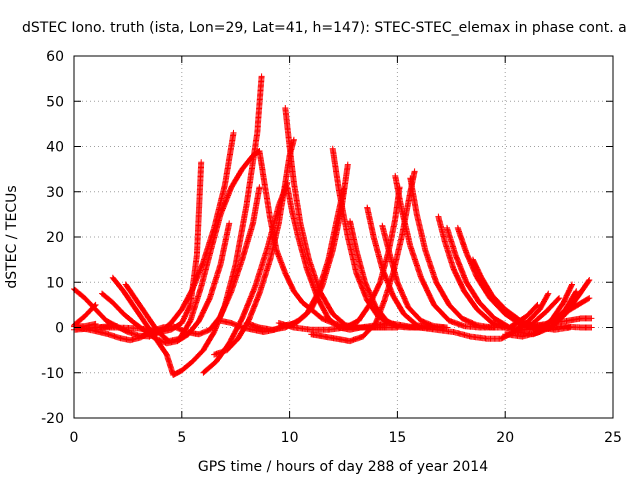 The height and width of the screenshot is (480, 640). I want to click on y-tick-label: -10, so click(52, 374).